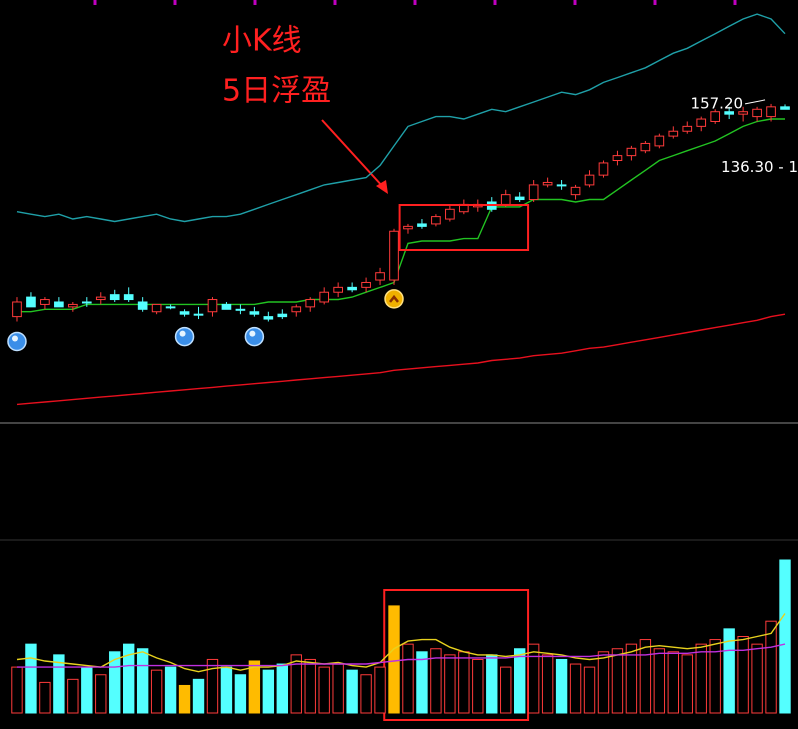 Image resolution: width=798 pixels, height=729 pixels. What do you see at coordinates (464, 227) in the screenshot?
I see `highlight-box` at bounding box center [464, 227].